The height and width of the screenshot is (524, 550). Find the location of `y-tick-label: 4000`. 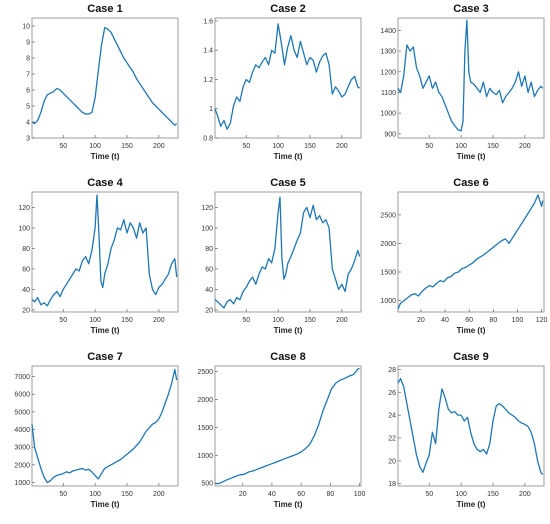

y-tick-label: 4000 is located at coordinates (22, 430).